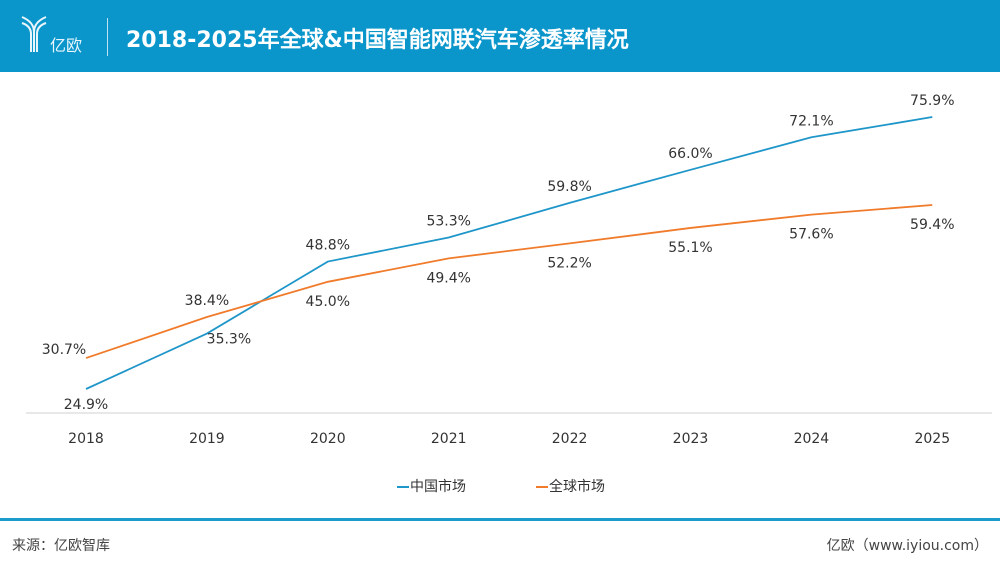  Describe the element at coordinates (932, 101) in the screenshot. I see `data-label: 75.9%` at that location.